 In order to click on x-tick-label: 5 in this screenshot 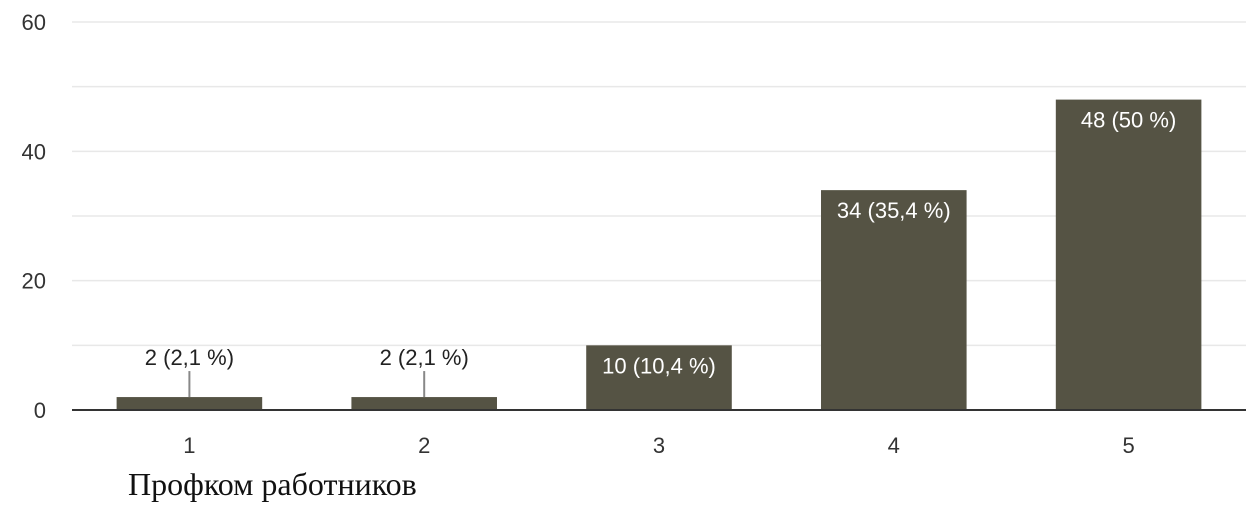, I will do `click(1128, 445)`.